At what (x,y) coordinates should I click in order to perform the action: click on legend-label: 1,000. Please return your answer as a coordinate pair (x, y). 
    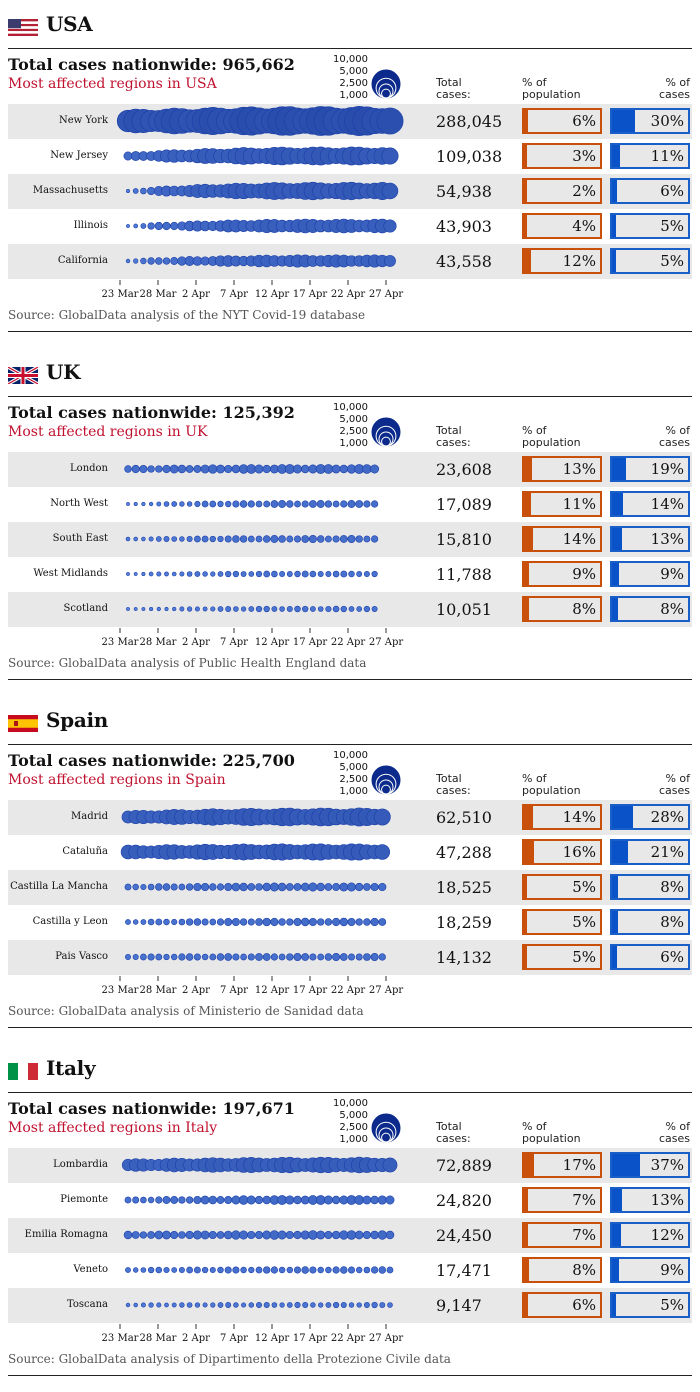
    Looking at the image, I should click on (353, 95).